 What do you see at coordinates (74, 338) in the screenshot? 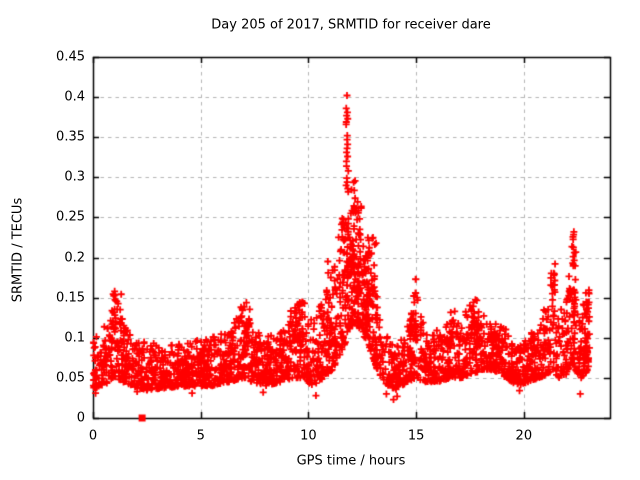
I see `y-tick-label: 0.1` at bounding box center [74, 338].